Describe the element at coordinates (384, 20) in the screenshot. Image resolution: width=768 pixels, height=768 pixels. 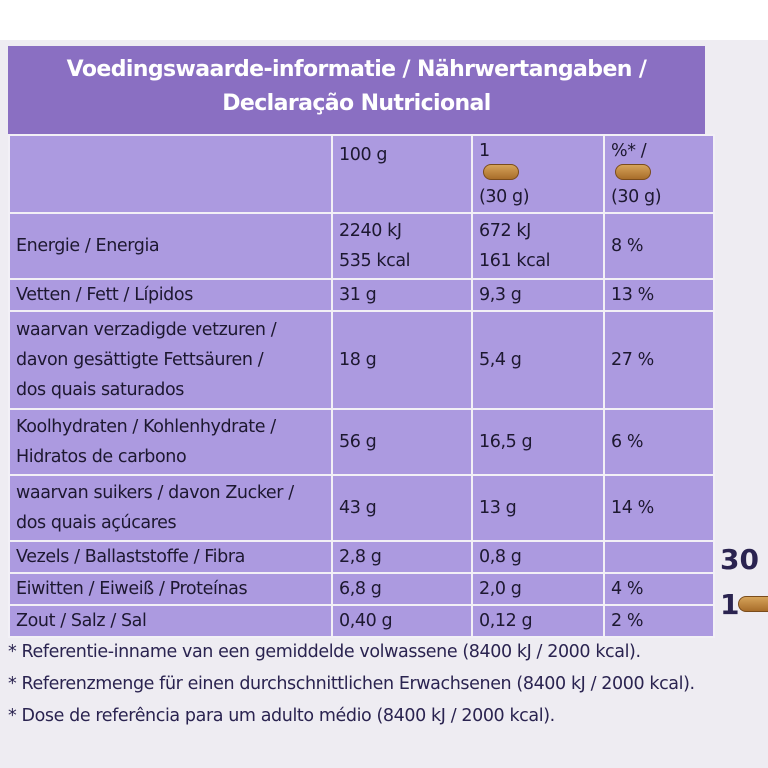
I see `top-white-band` at that location.